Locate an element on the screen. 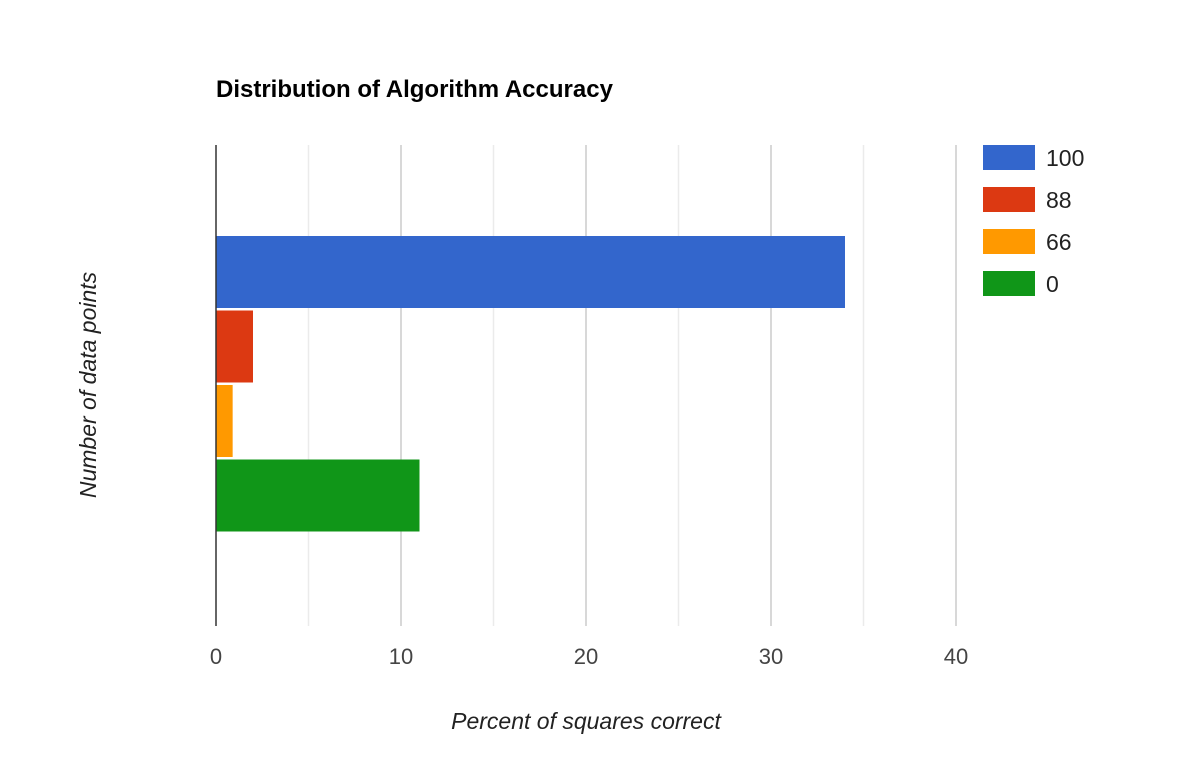 The height and width of the screenshot is (772, 1180). x-axis-ticks: 0 10 20 30 40 is located at coordinates (589, 656).